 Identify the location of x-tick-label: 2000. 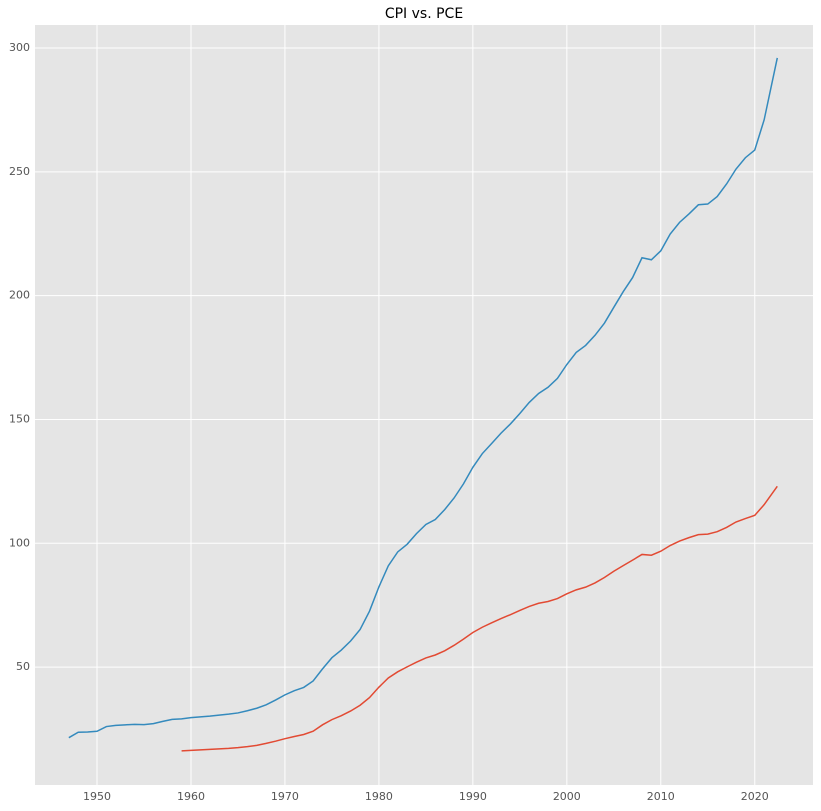
(567, 796).